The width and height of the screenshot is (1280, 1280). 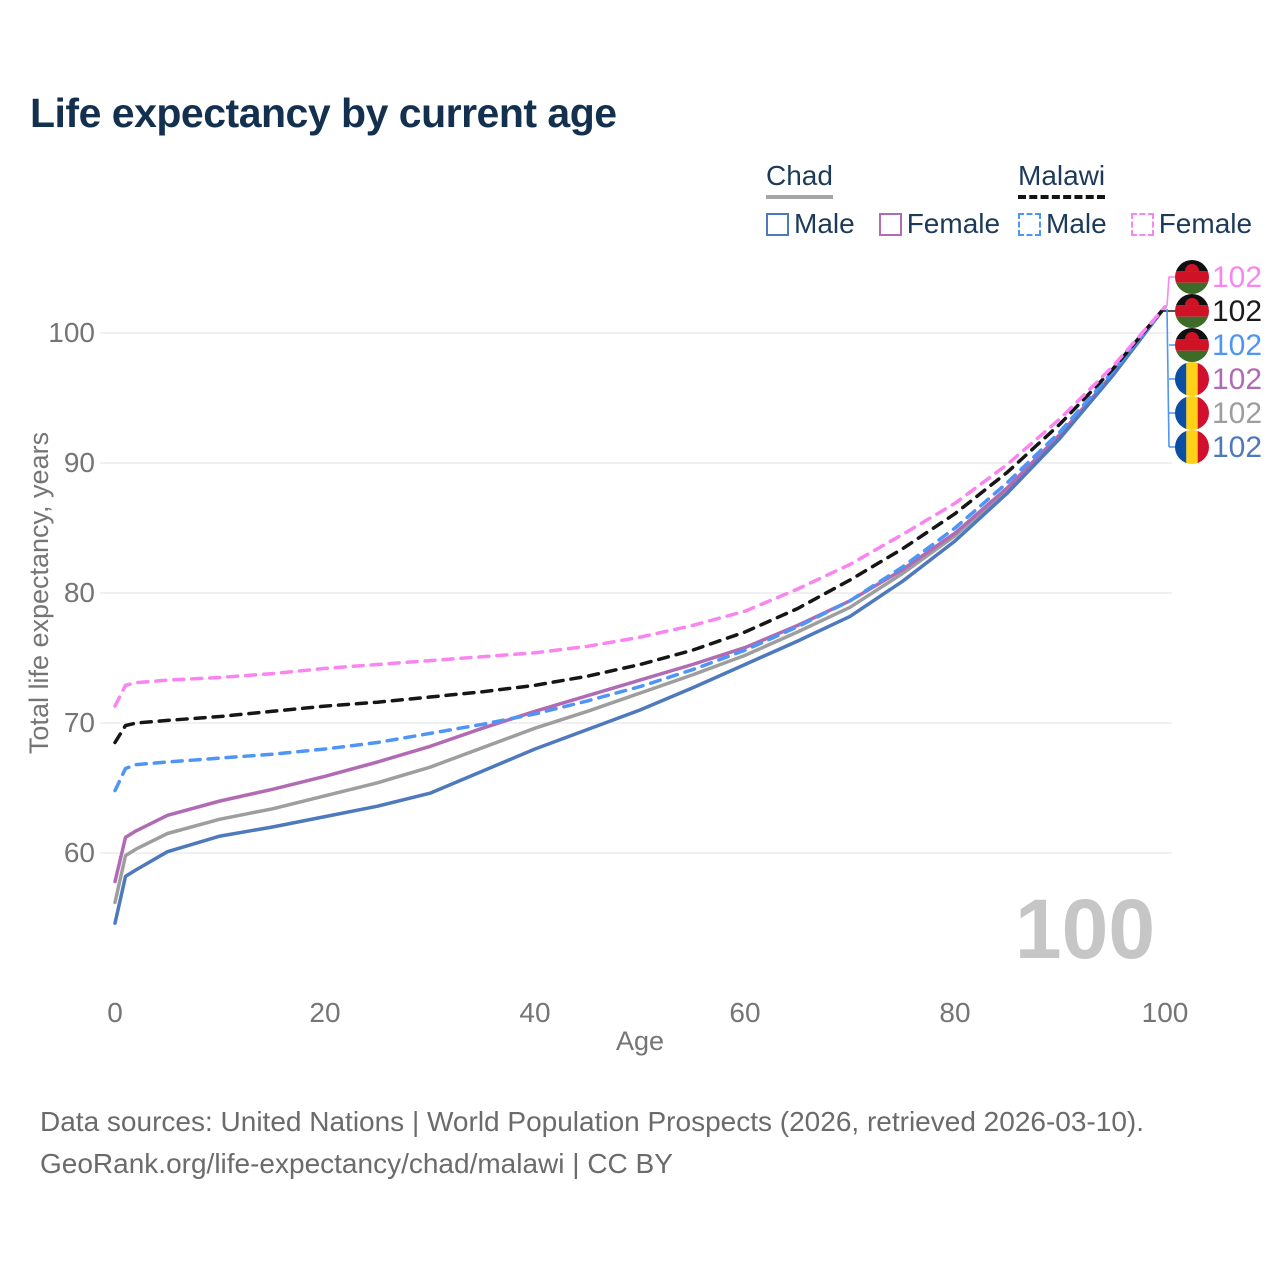 I want to click on end-value-label-malawi-all: 102, so click(x=1237, y=311).